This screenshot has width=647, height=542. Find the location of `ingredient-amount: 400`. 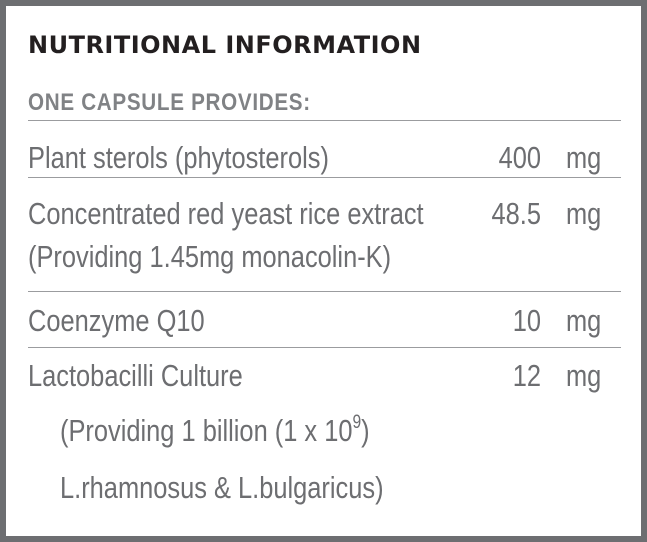

ingredient-amount: 400 is located at coordinates (519, 157).